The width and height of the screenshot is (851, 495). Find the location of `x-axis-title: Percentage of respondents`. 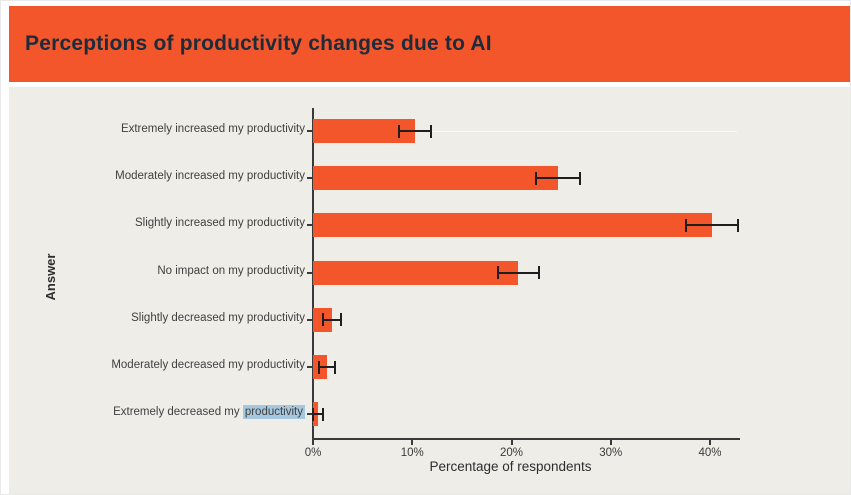

x-axis-title: Percentage of respondents is located at coordinates (510, 466).